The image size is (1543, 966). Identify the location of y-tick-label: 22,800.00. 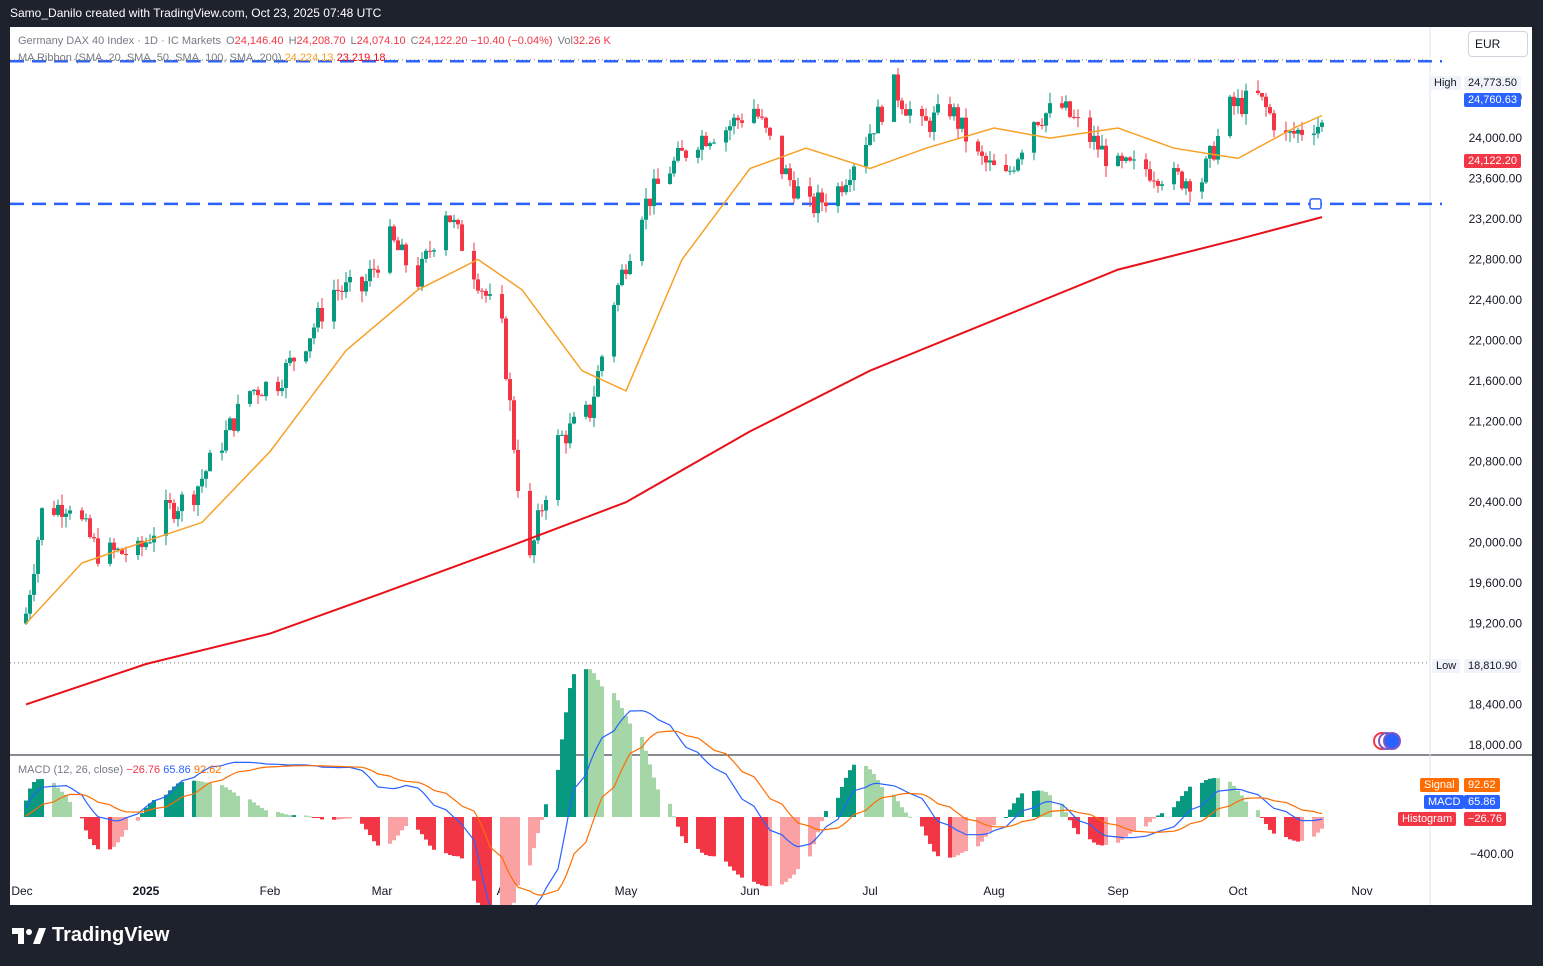
(1496, 259).